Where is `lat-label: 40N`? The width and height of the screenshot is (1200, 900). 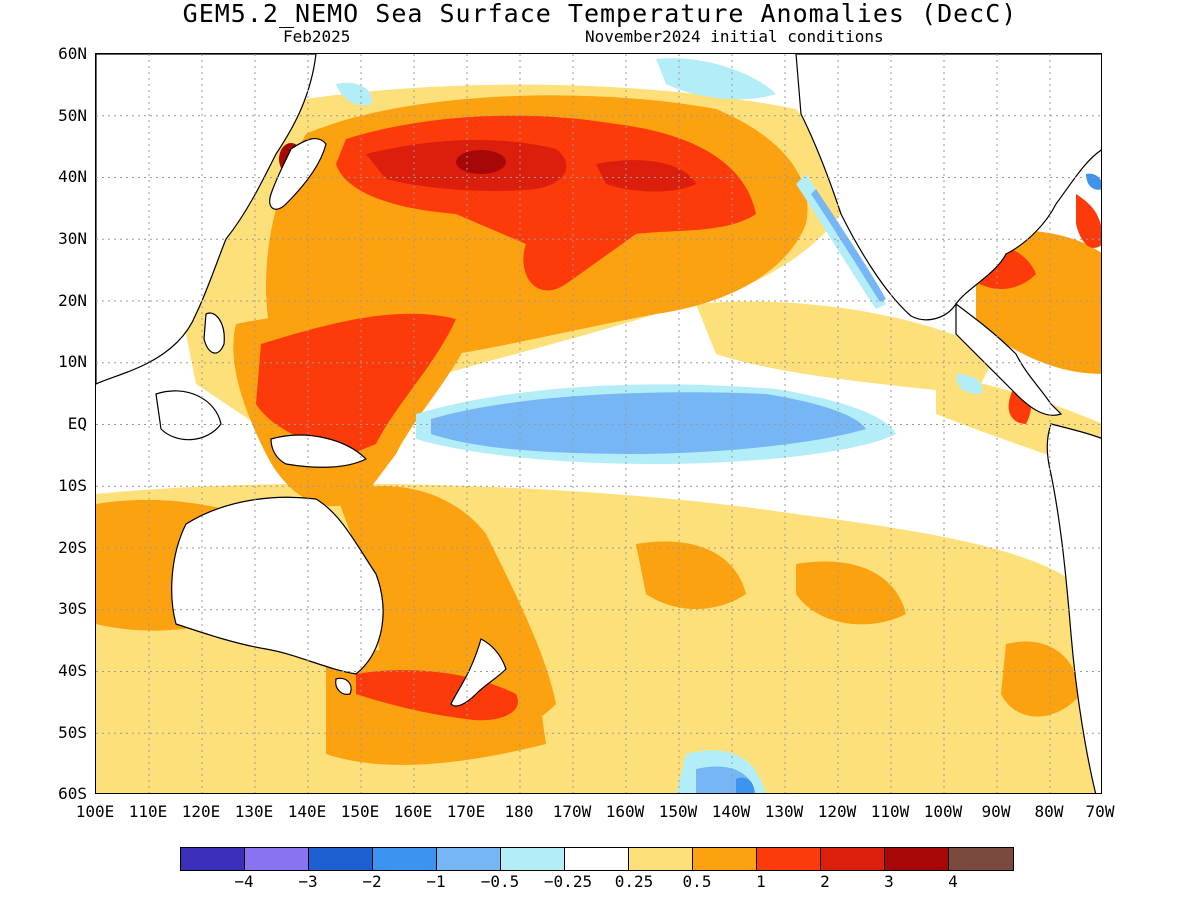 lat-label: 40N is located at coordinates (72, 176).